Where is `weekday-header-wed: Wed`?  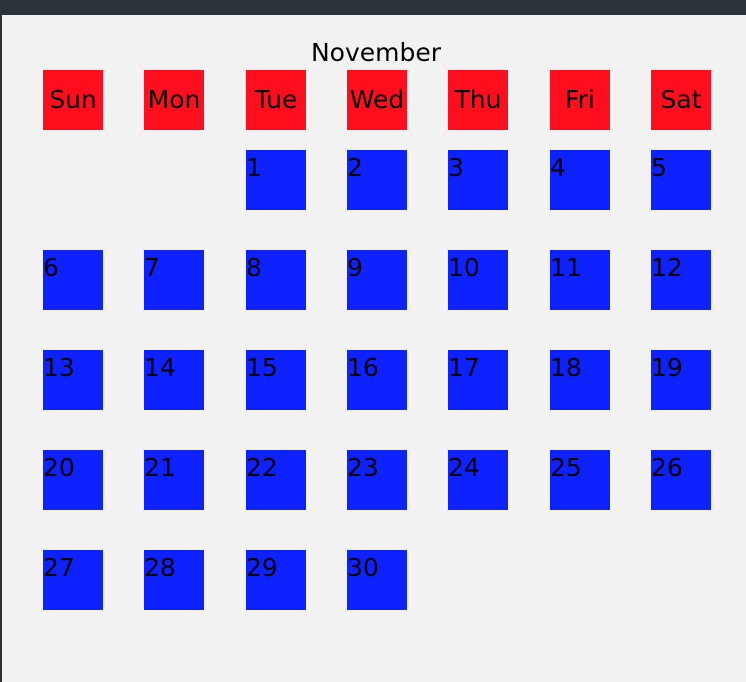
weekday-header-wed: Wed is located at coordinates (377, 100).